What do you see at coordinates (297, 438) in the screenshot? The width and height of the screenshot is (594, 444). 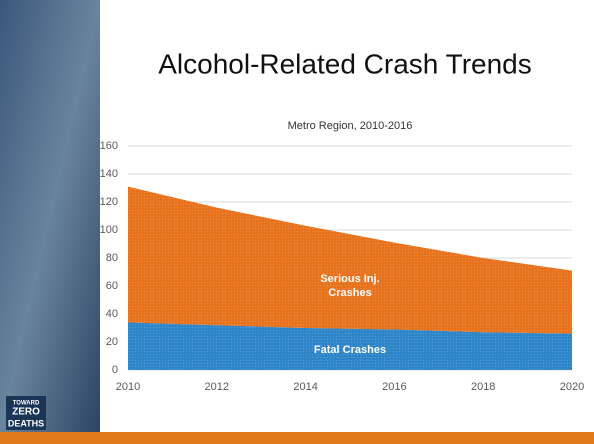 I see `bottom-bar` at bounding box center [297, 438].